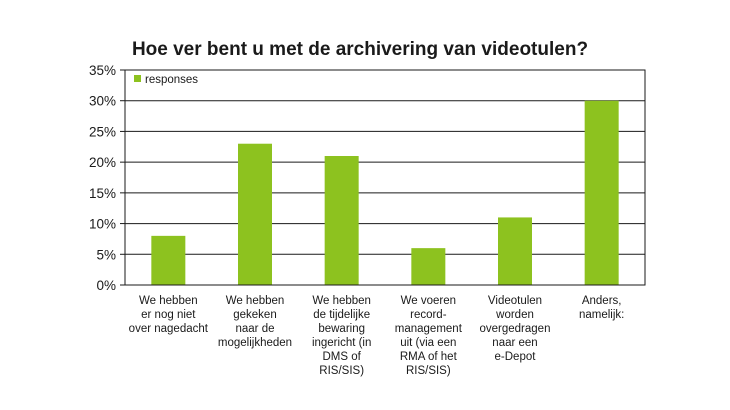 This screenshot has height=410, width=730. I want to click on y-tick-label: 5%, so click(106, 254).